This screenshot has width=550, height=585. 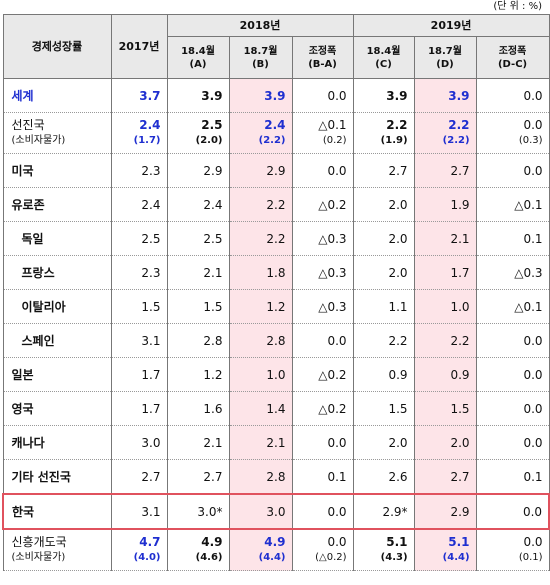 I want to click on value-sub: (0.1), so click(x=530, y=557).